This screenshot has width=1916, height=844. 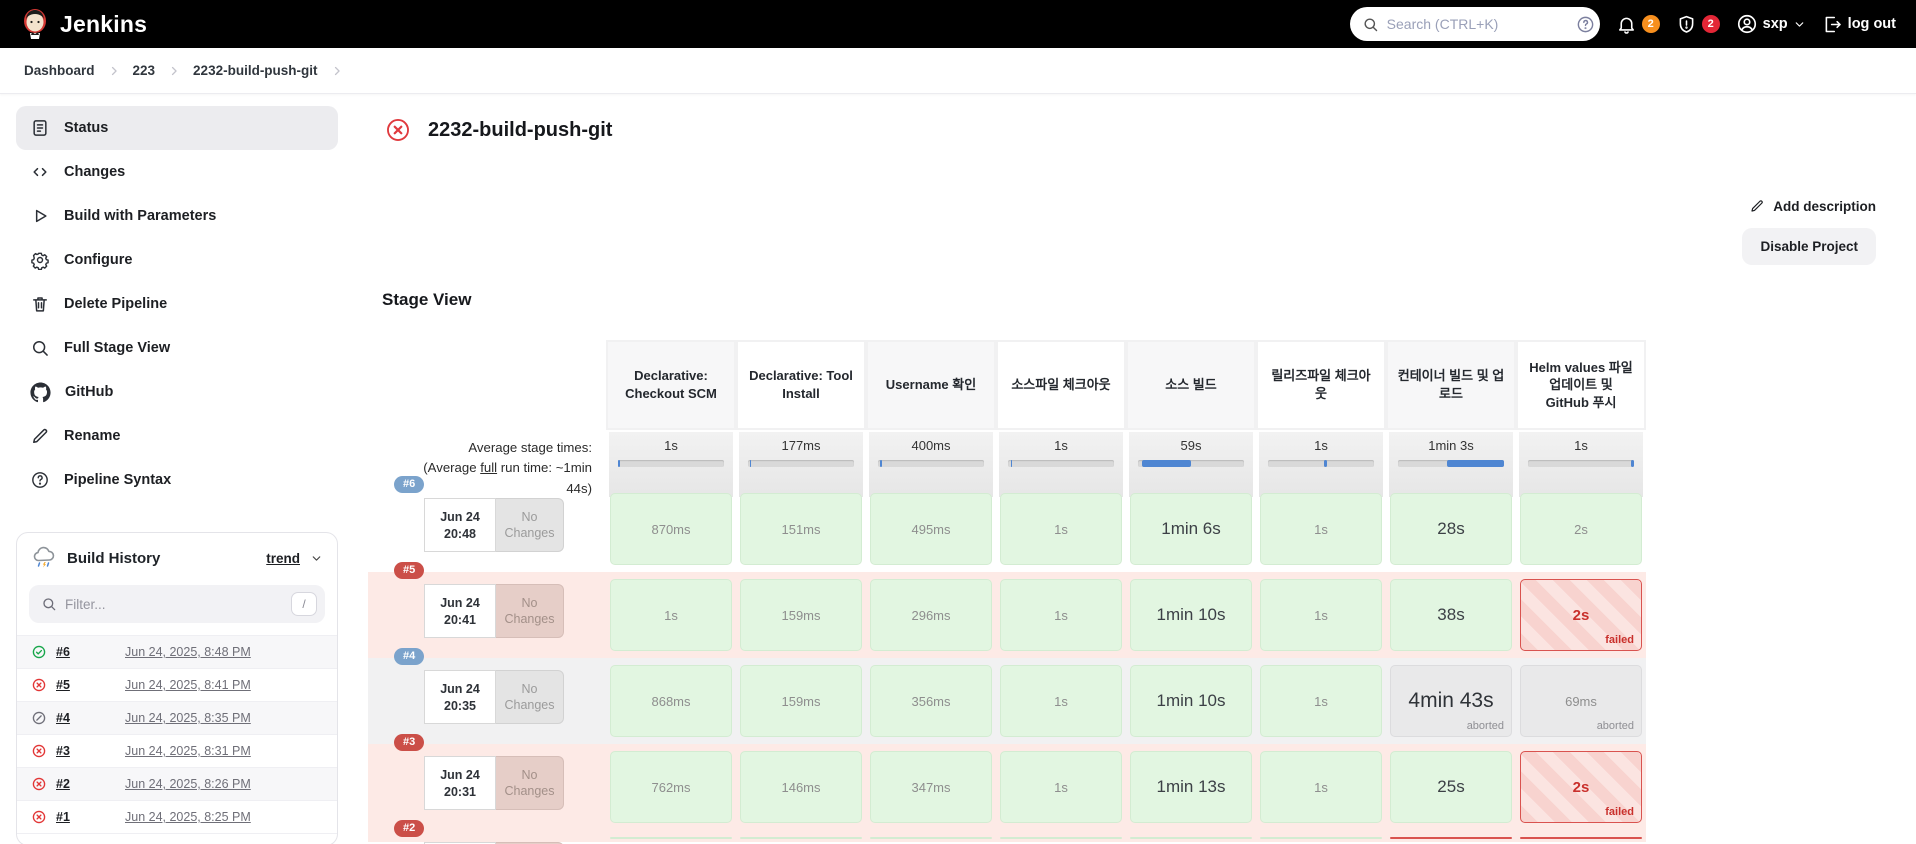 What do you see at coordinates (1581, 529) in the screenshot?
I see `stage-cell-ok: 2s` at bounding box center [1581, 529].